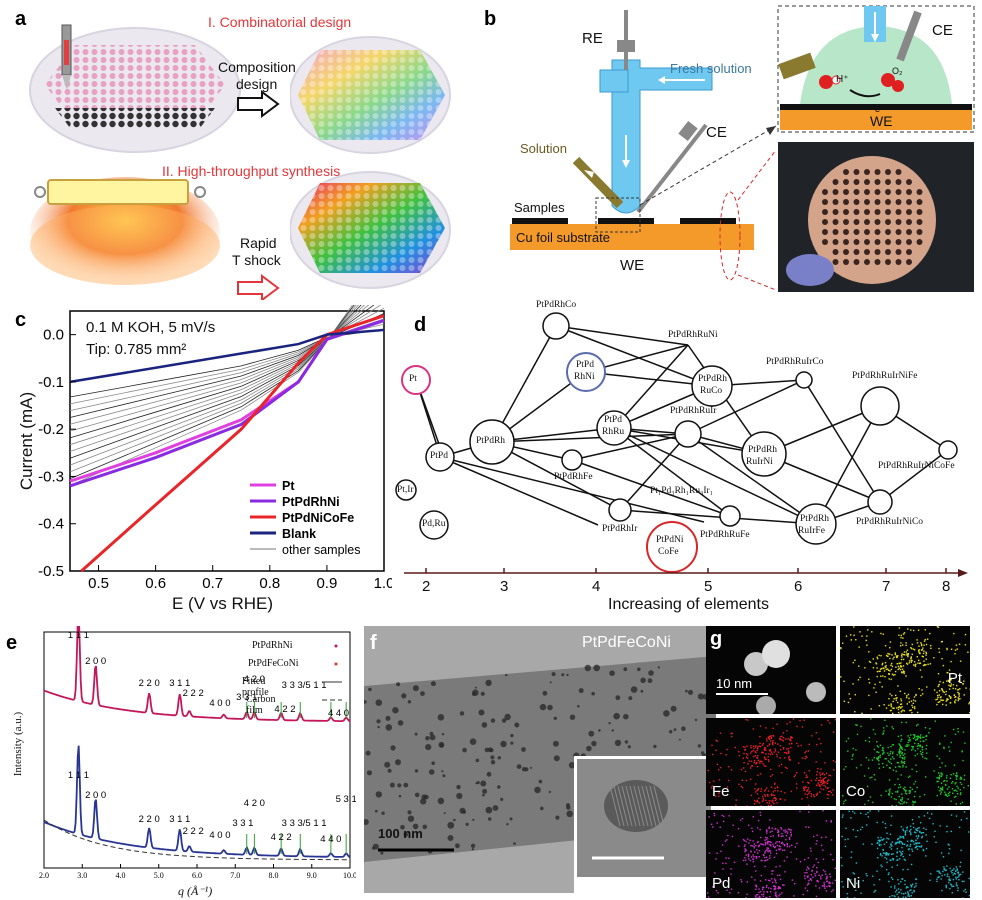  I want to click on proton-label: H⁺, so click(842, 79).